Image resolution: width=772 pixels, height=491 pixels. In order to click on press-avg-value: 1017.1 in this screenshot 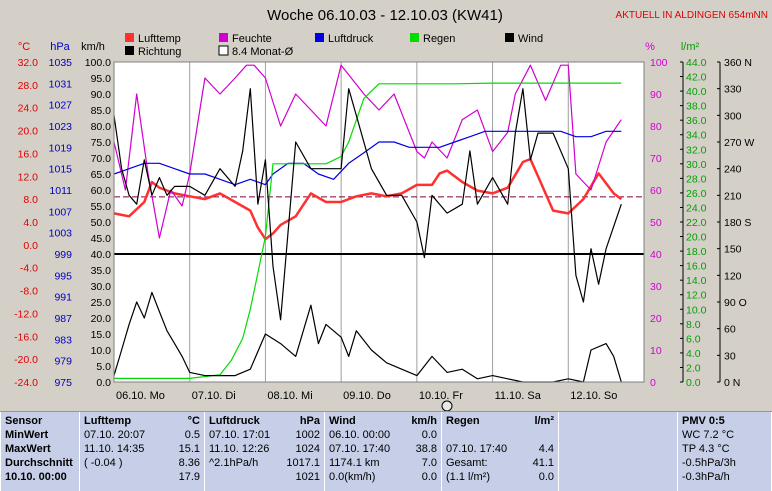, I will do `click(303, 463)`.